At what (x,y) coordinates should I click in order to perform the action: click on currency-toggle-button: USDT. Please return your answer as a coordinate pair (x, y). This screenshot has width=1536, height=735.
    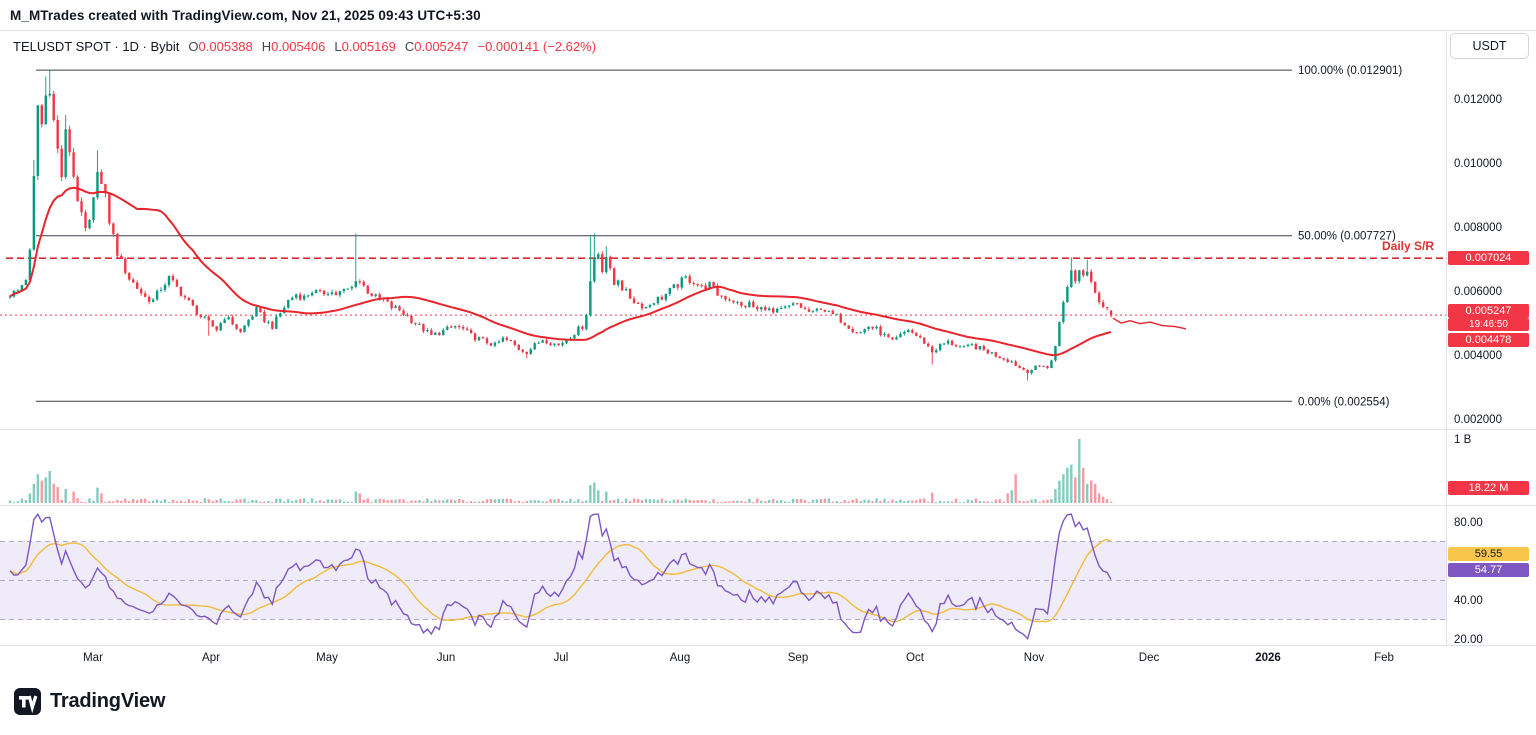
    Looking at the image, I should click on (1489, 46).